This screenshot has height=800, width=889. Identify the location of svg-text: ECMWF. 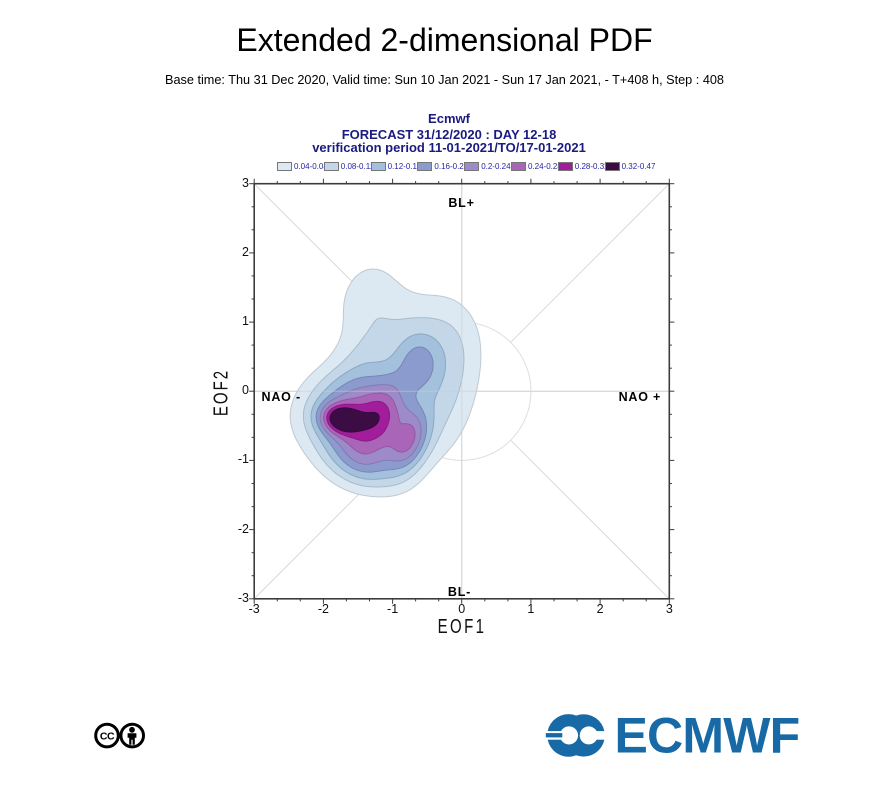
(707, 736).